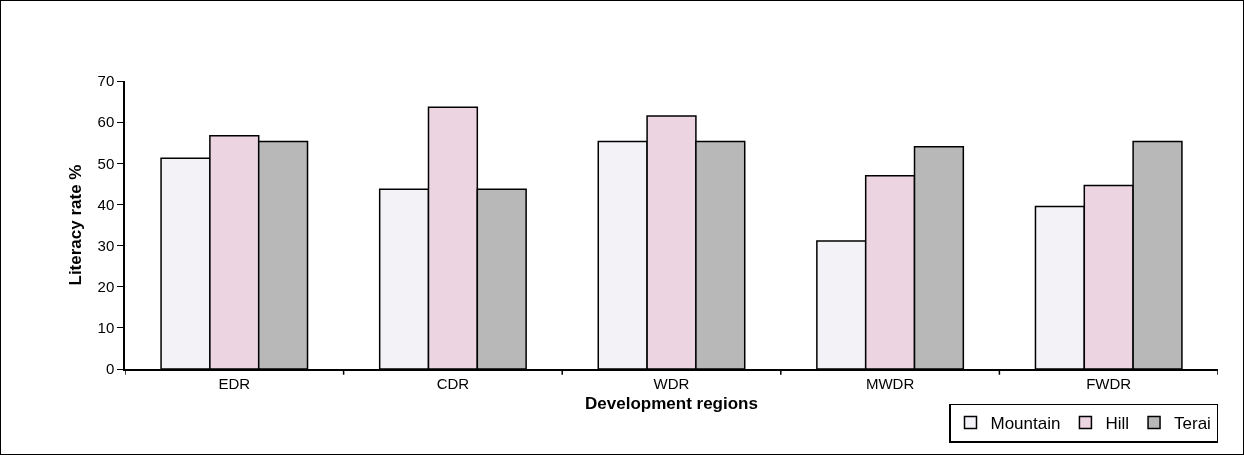 The width and height of the screenshot is (1244, 455). What do you see at coordinates (106, 204) in the screenshot?
I see `y-tick-label: 40` at bounding box center [106, 204].